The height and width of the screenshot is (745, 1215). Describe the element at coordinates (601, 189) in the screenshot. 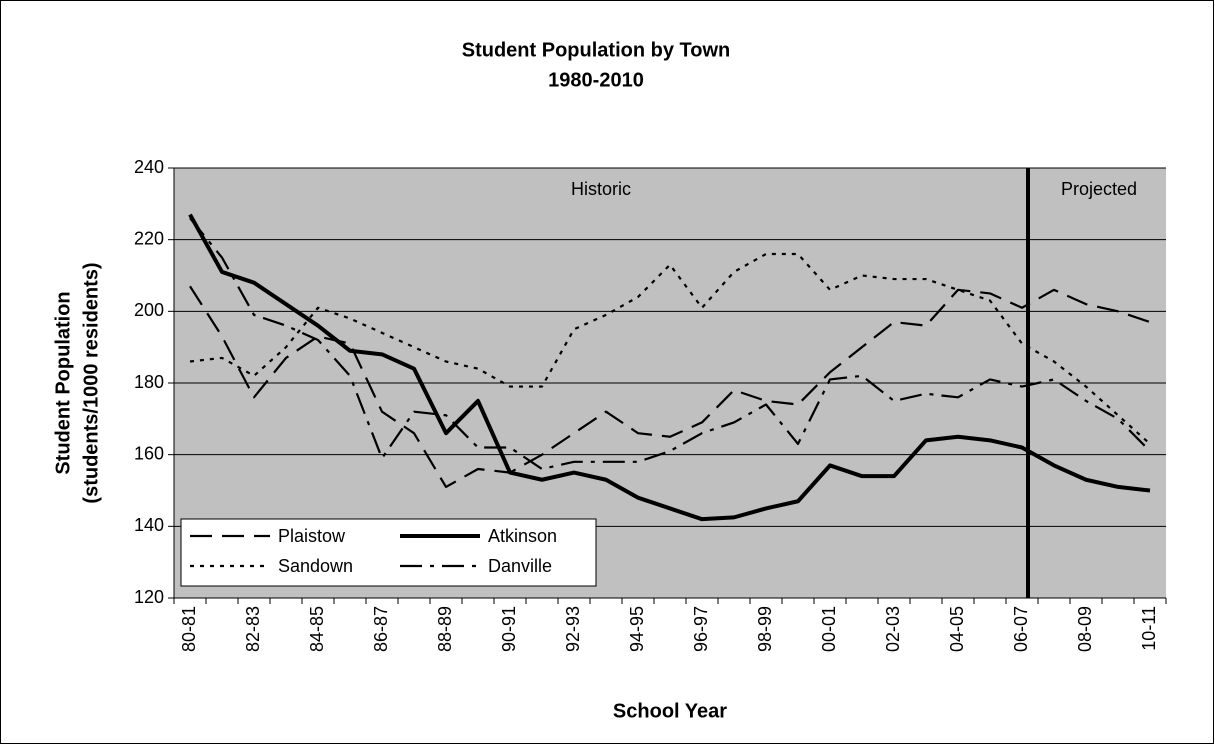

I see `annotation: Historic` at that location.